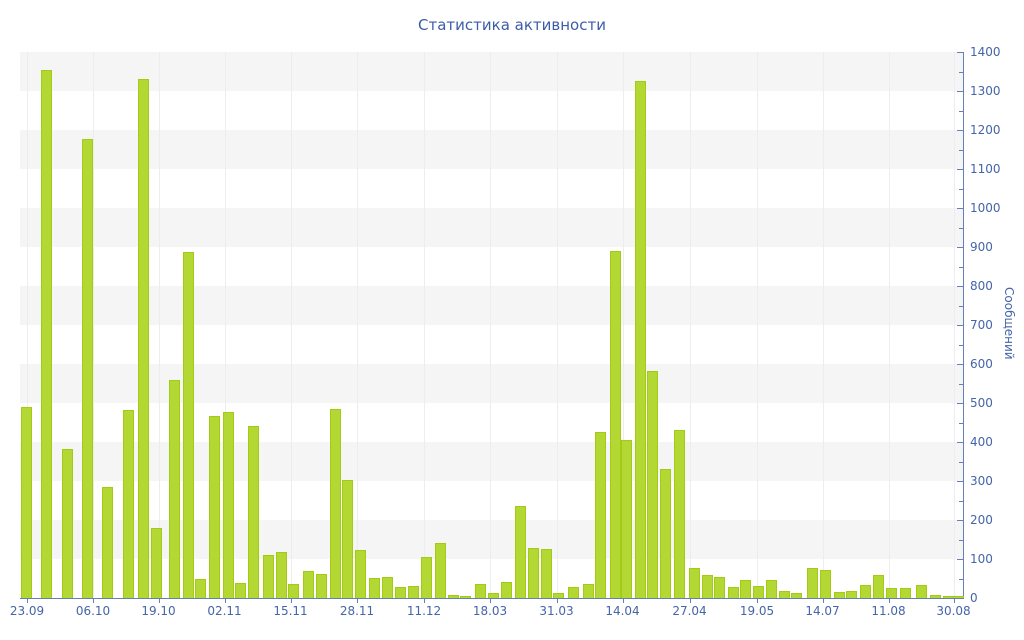 The image size is (1024, 640). I want to click on x-tick-label: 15.11, so click(290, 611).